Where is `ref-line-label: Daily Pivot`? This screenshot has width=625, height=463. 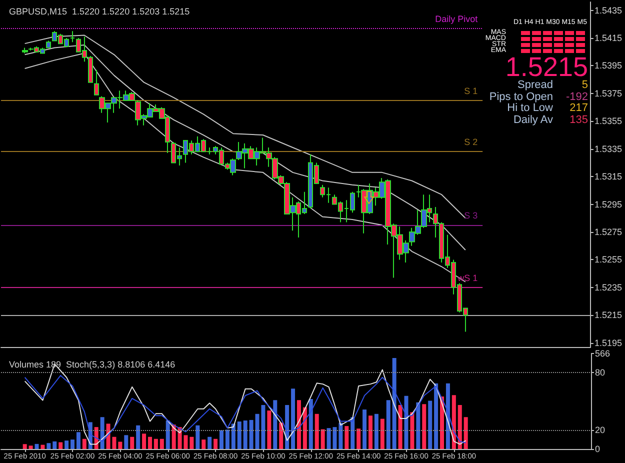 ref-line-label: Daily Pivot is located at coordinates (456, 19).